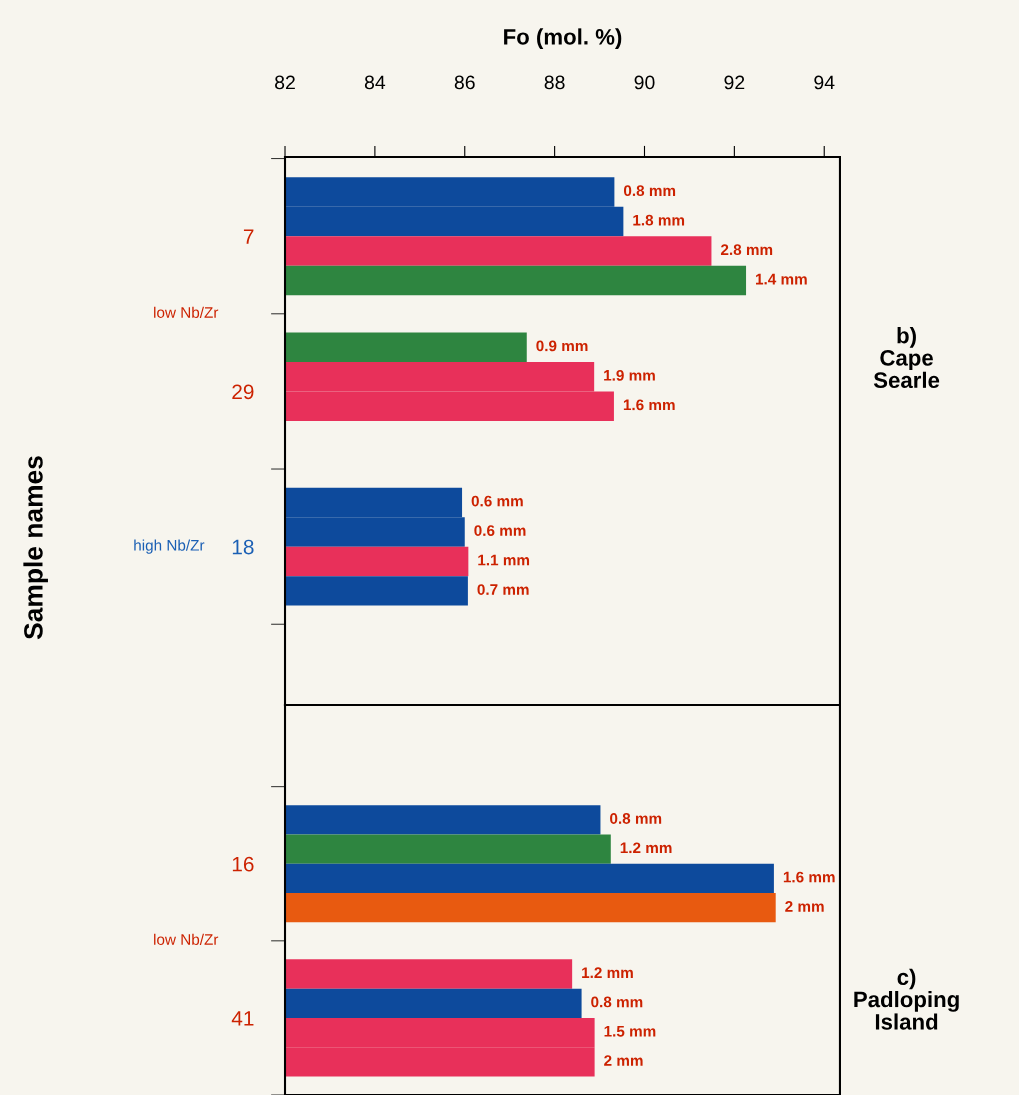 Image resolution: width=1019 pixels, height=1095 pixels. What do you see at coordinates (285, 82) in the screenshot?
I see `x-tick-label: 82` at bounding box center [285, 82].